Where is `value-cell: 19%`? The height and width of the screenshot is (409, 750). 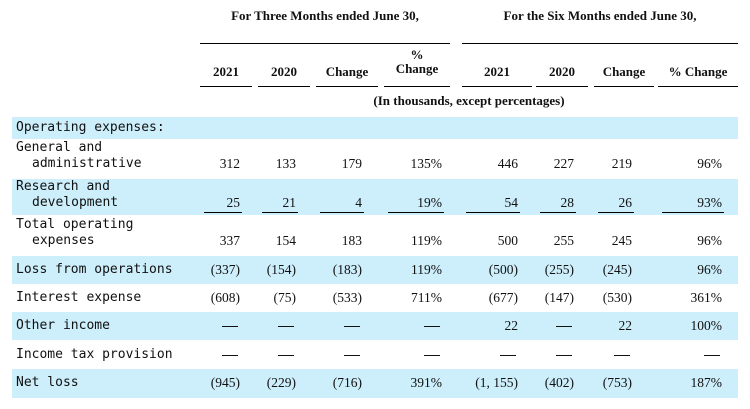
value-cell: 19% is located at coordinates (429, 202).